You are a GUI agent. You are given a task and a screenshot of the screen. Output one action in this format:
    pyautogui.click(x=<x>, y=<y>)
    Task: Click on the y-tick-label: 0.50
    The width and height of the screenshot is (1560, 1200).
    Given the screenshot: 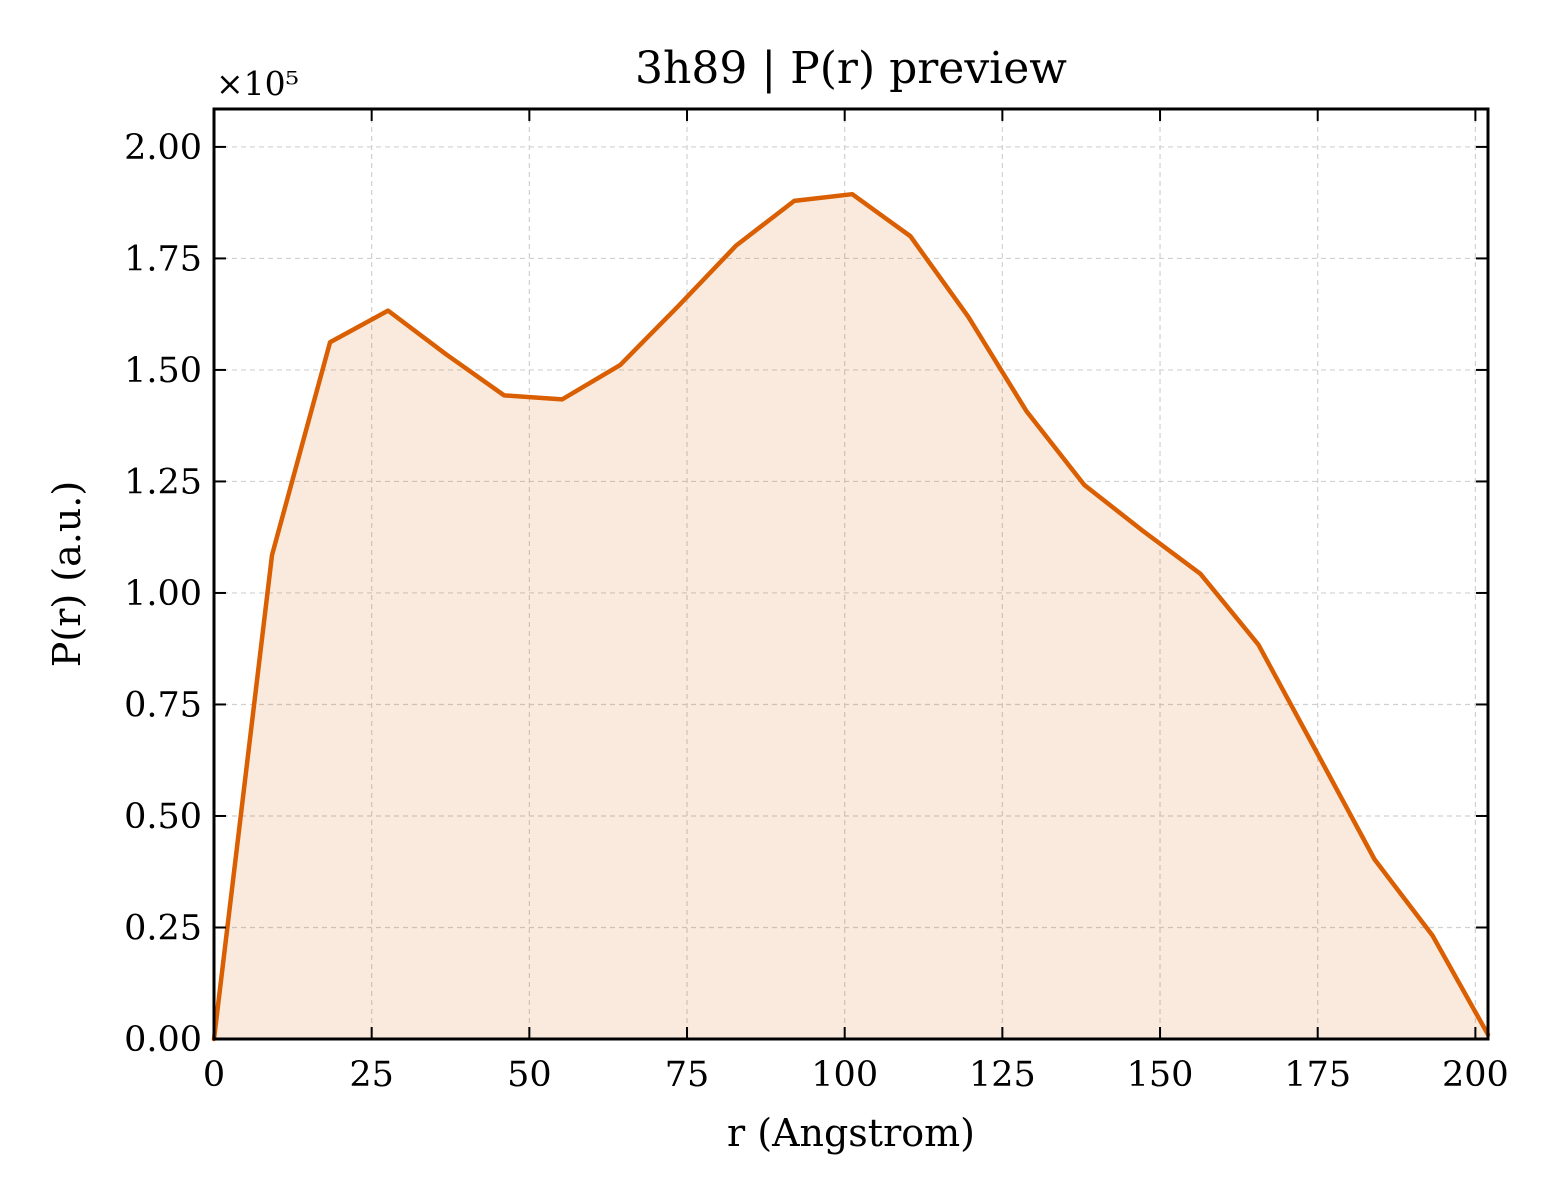 What is the action you would take?
    pyautogui.click(x=163, y=817)
    